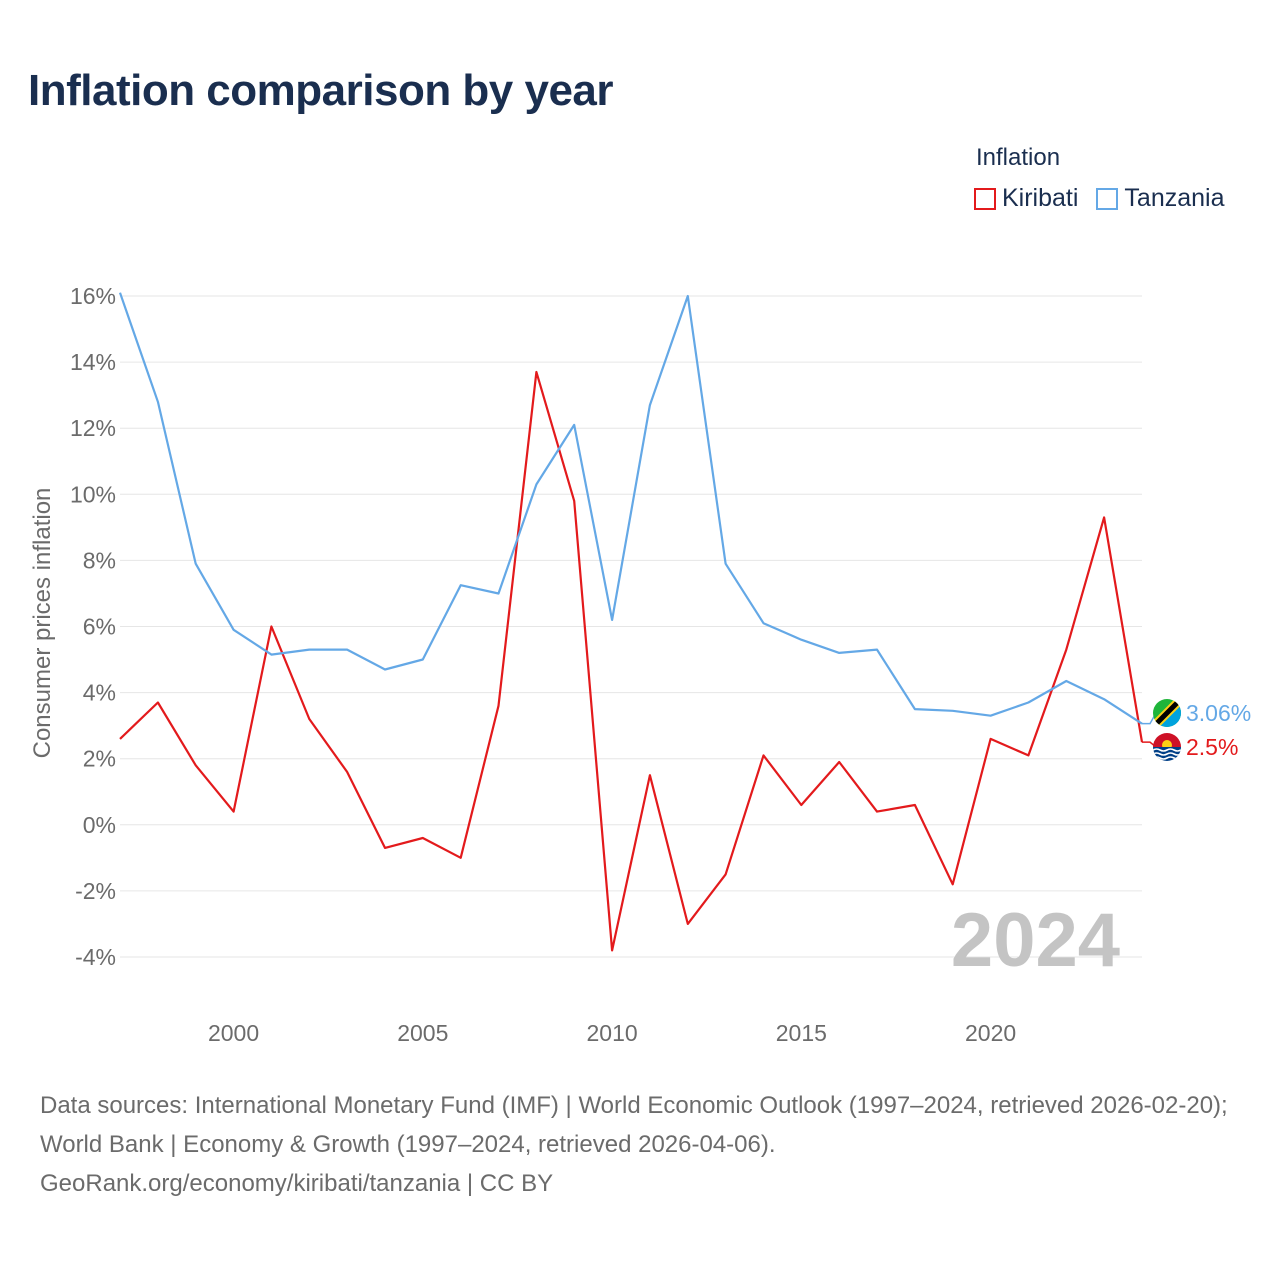  What do you see at coordinates (99, 693) in the screenshot?
I see `y-tick-label: 4%` at bounding box center [99, 693].